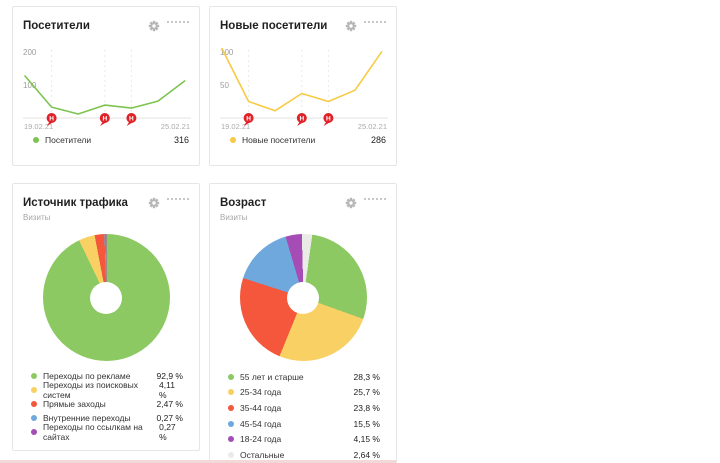 The height and width of the screenshot is (463, 720). I want to click on legend-label: Прямые заходы, so click(74, 404).